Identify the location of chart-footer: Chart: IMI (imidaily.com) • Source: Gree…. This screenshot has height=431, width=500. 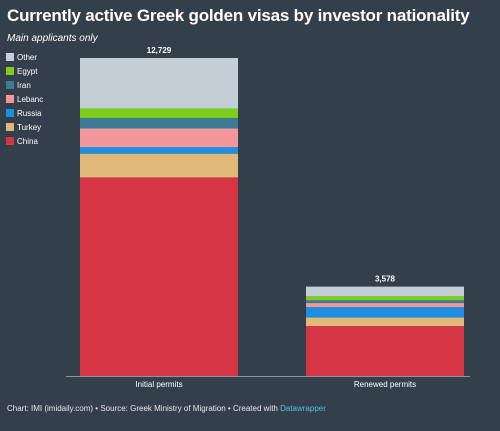
(166, 408).